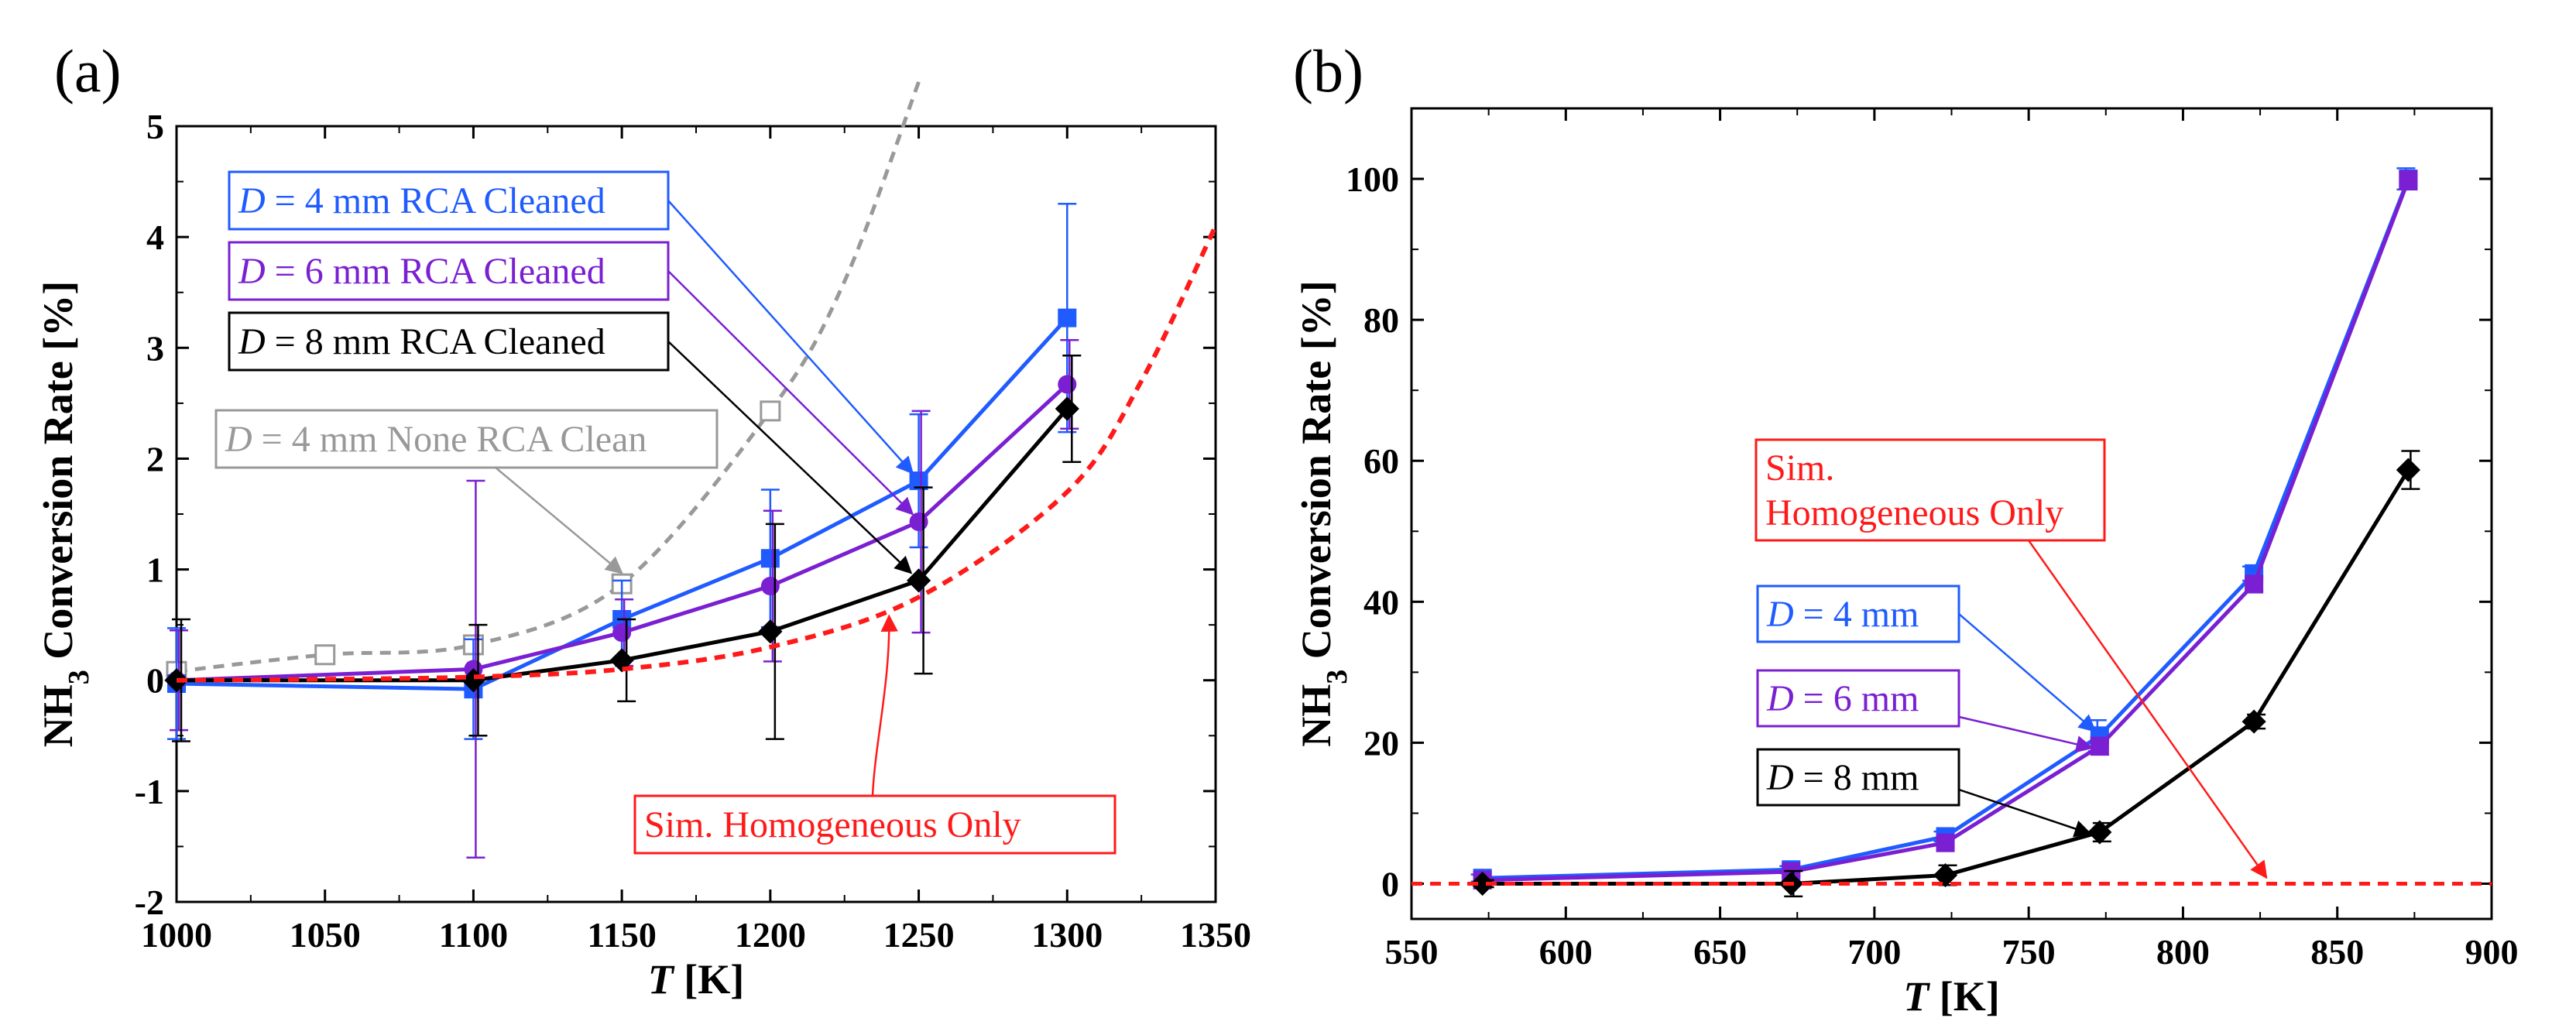 This screenshot has width=2576, height=1025. I want to click on annotation-text: D = 4 mm None RCA Clean, so click(436, 440).